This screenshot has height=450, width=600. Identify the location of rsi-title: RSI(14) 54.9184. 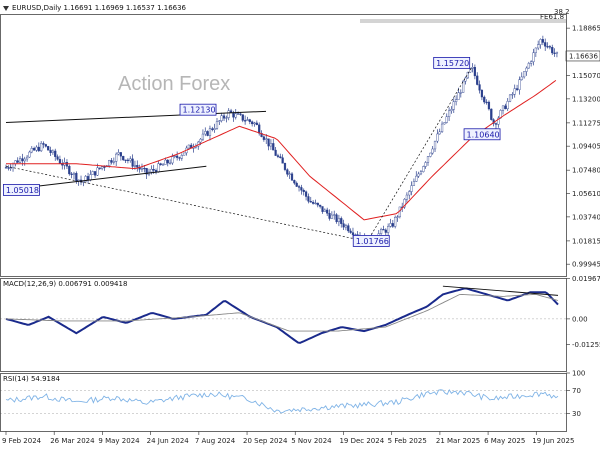
(31, 379).